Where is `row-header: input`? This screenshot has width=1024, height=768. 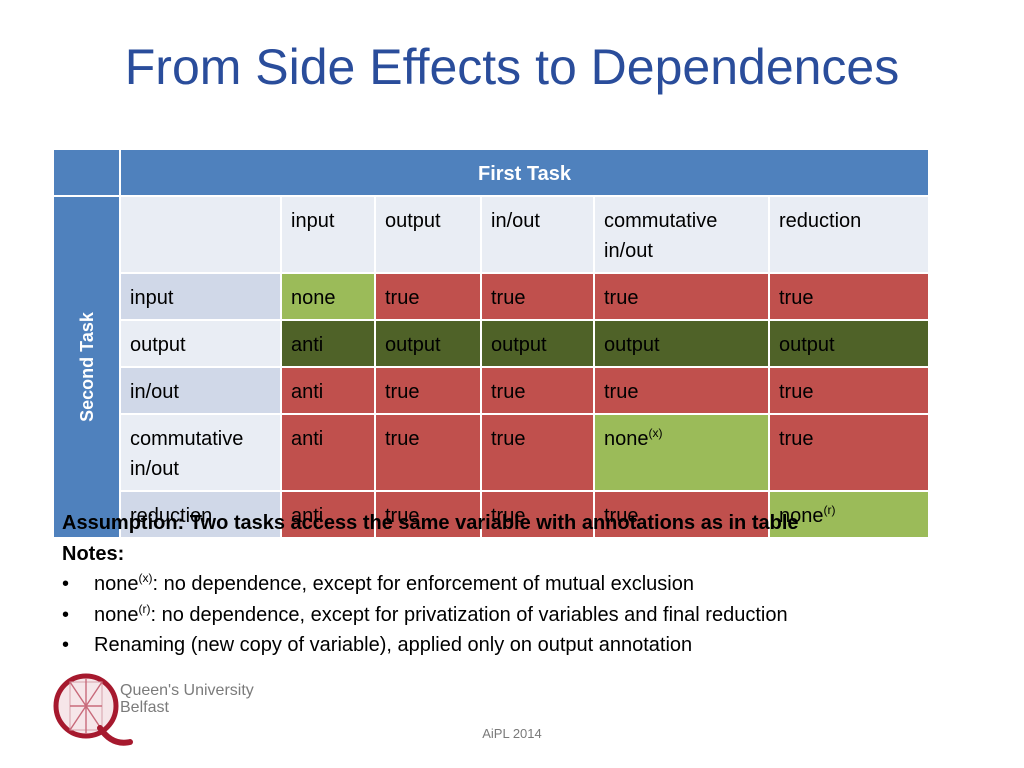
row-header: input is located at coordinates (200, 296).